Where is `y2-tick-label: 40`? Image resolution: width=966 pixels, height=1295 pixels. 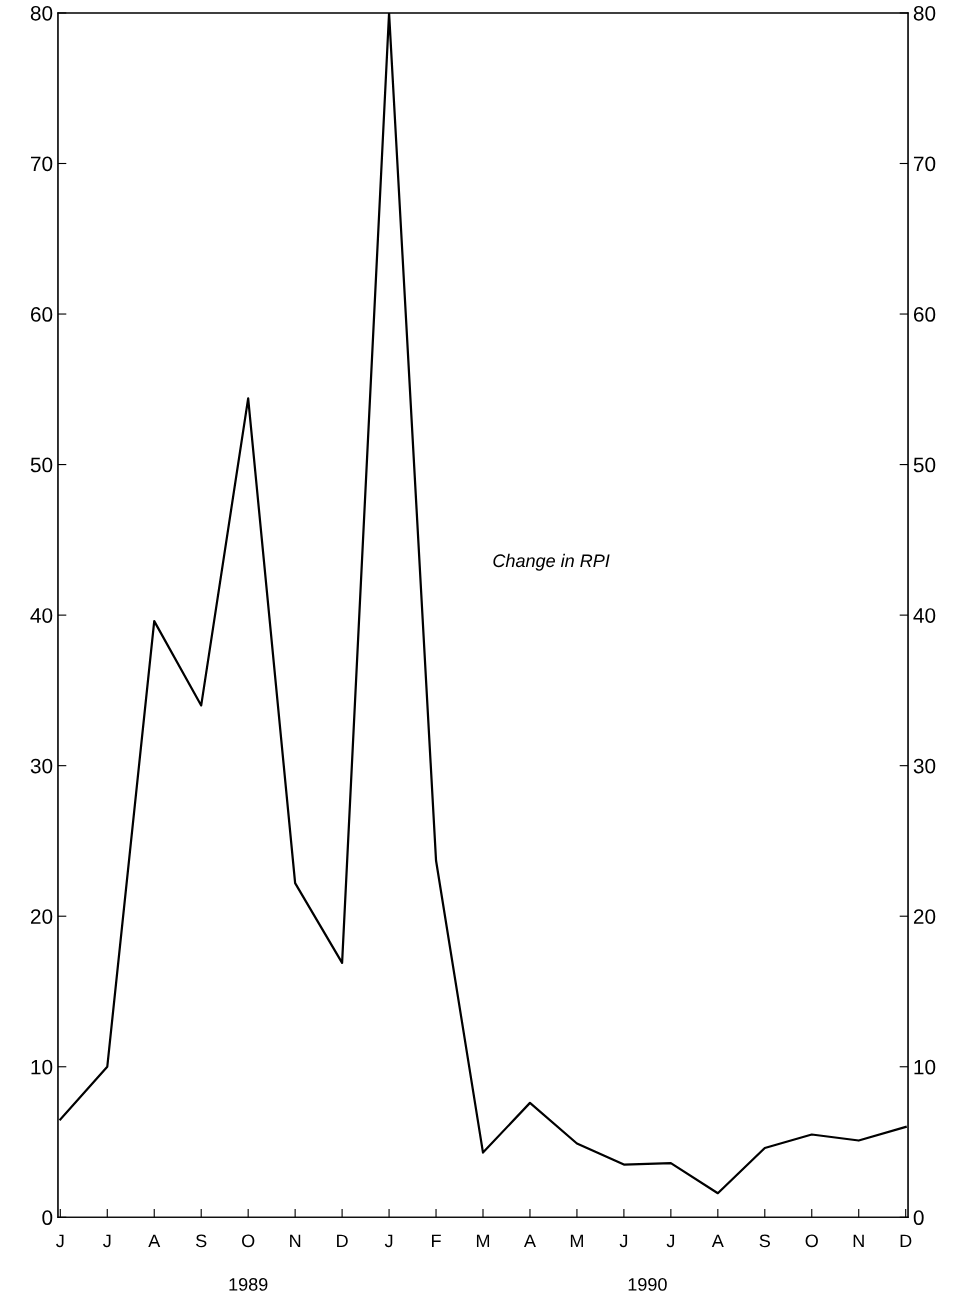
y2-tick-label: 40 is located at coordinates (924, 615).